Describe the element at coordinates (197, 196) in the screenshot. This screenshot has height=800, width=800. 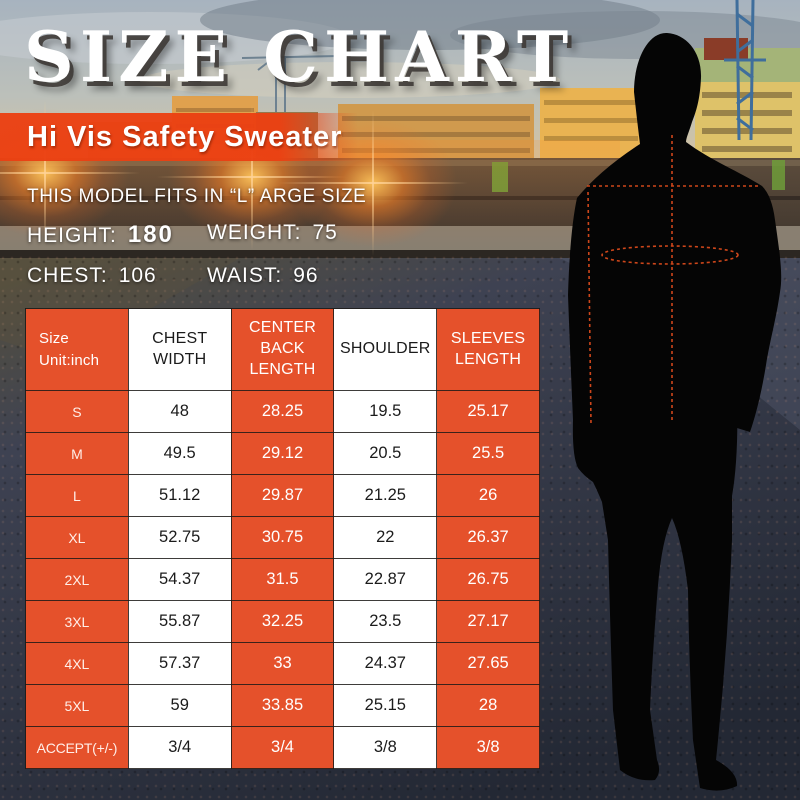
I see `model-fits-line: THIS MODEL FITS IN “L” ARGE SIZE` at that location.